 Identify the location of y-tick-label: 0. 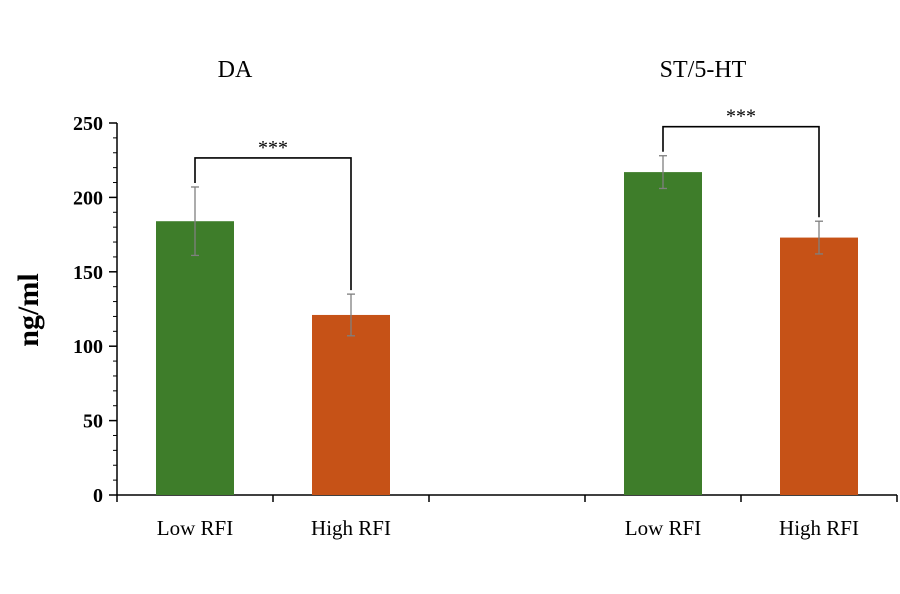
(98, 496).